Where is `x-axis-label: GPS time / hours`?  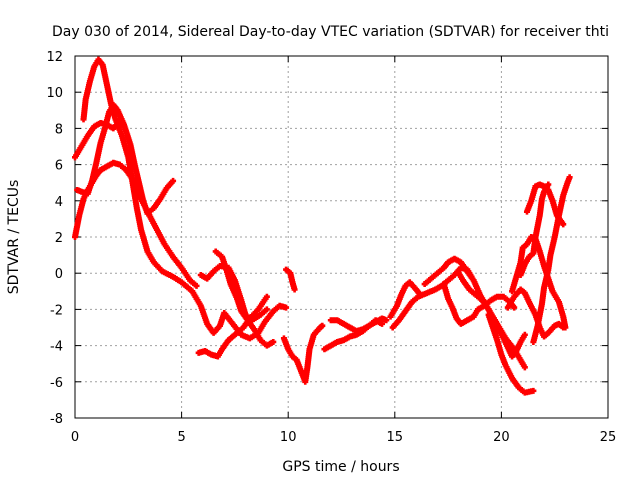
x-axis-label: GPS time / hours is located at coordinates (340, 467).